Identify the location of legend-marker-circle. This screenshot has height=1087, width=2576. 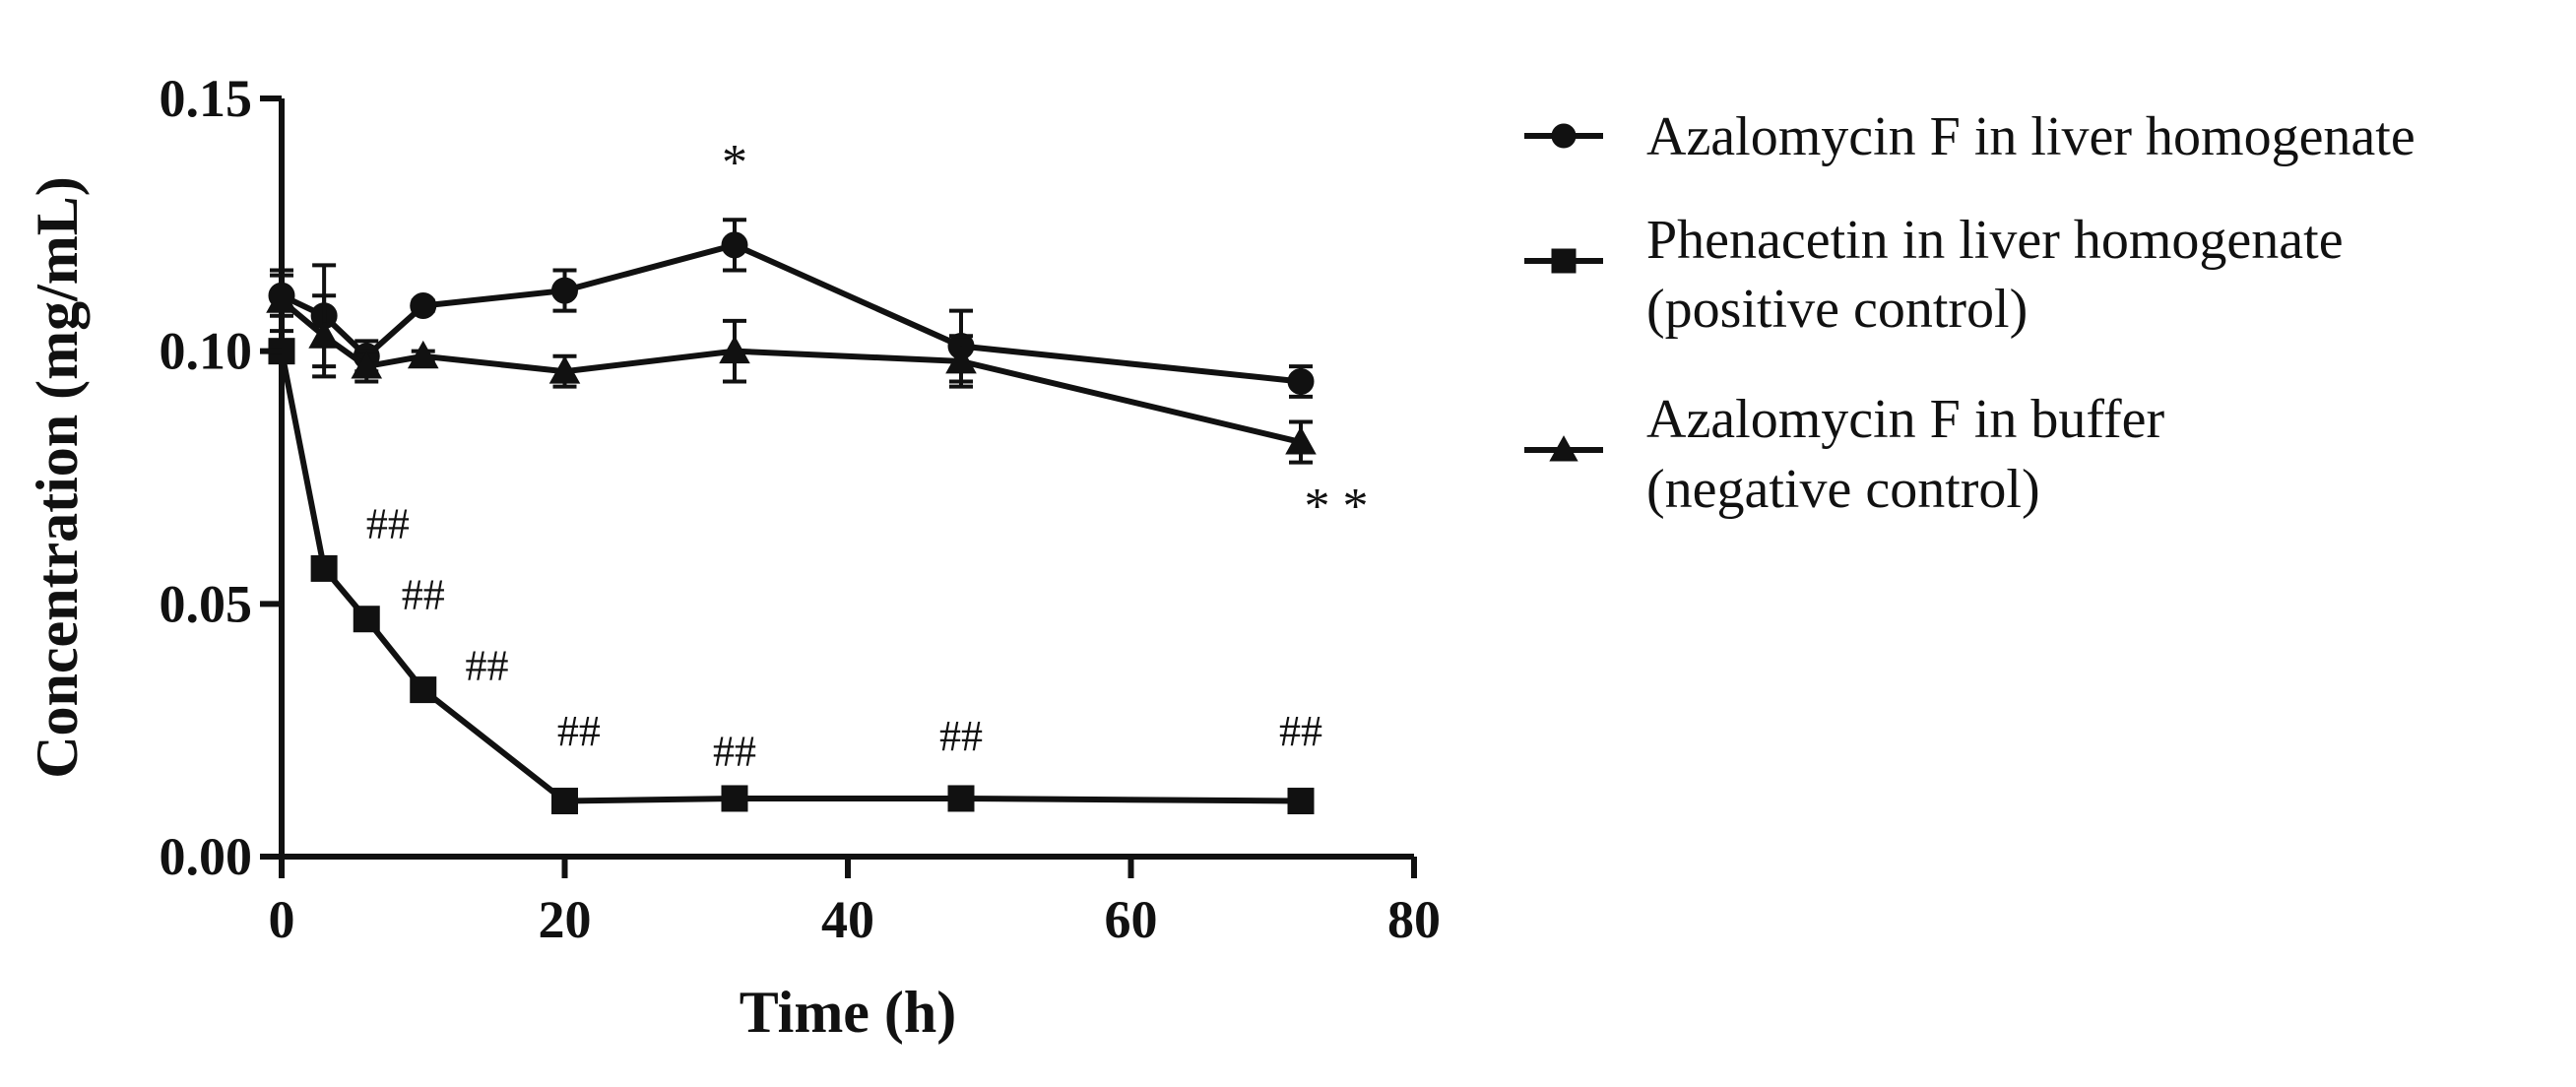
(1564, 136).